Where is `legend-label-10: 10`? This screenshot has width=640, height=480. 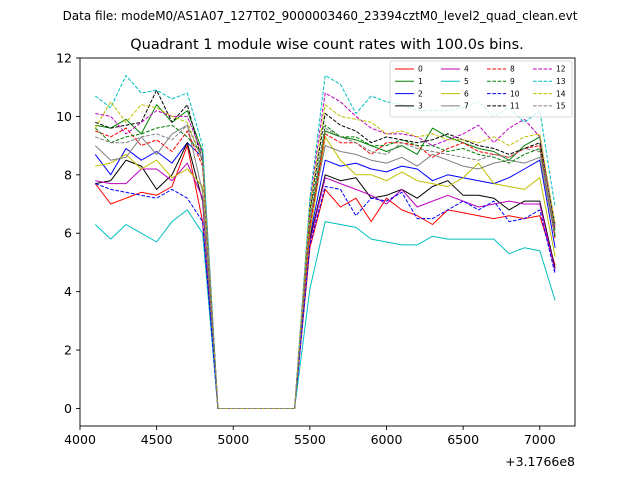
legend-label-10: 10 is located at coordinates (515, 93).